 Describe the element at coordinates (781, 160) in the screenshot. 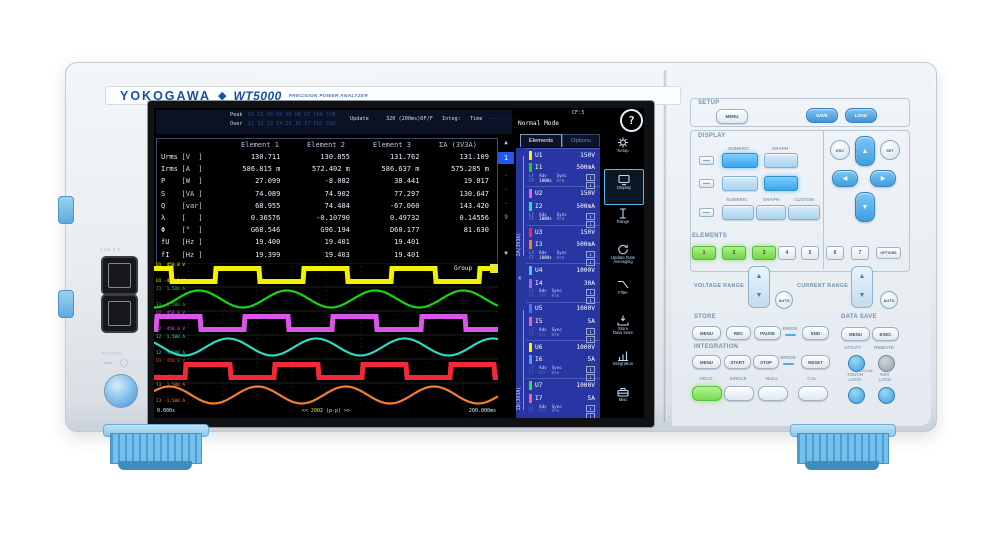

I see `display1-graph-button` at that location.